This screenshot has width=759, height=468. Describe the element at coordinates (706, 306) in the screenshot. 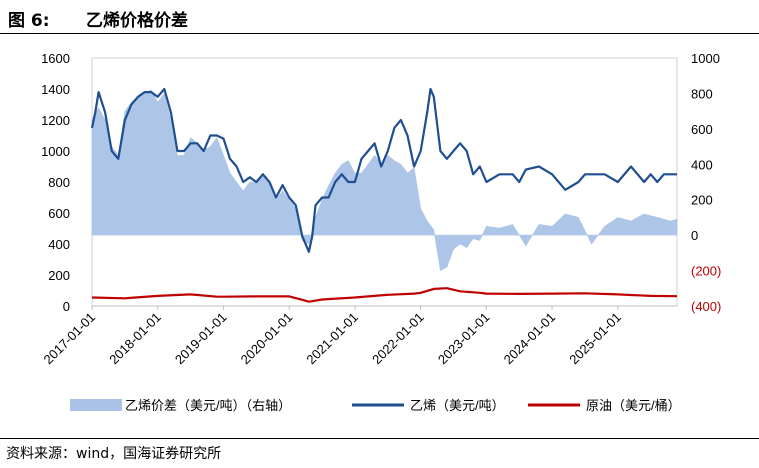

I see `right-tick-label: (400)` at that location.